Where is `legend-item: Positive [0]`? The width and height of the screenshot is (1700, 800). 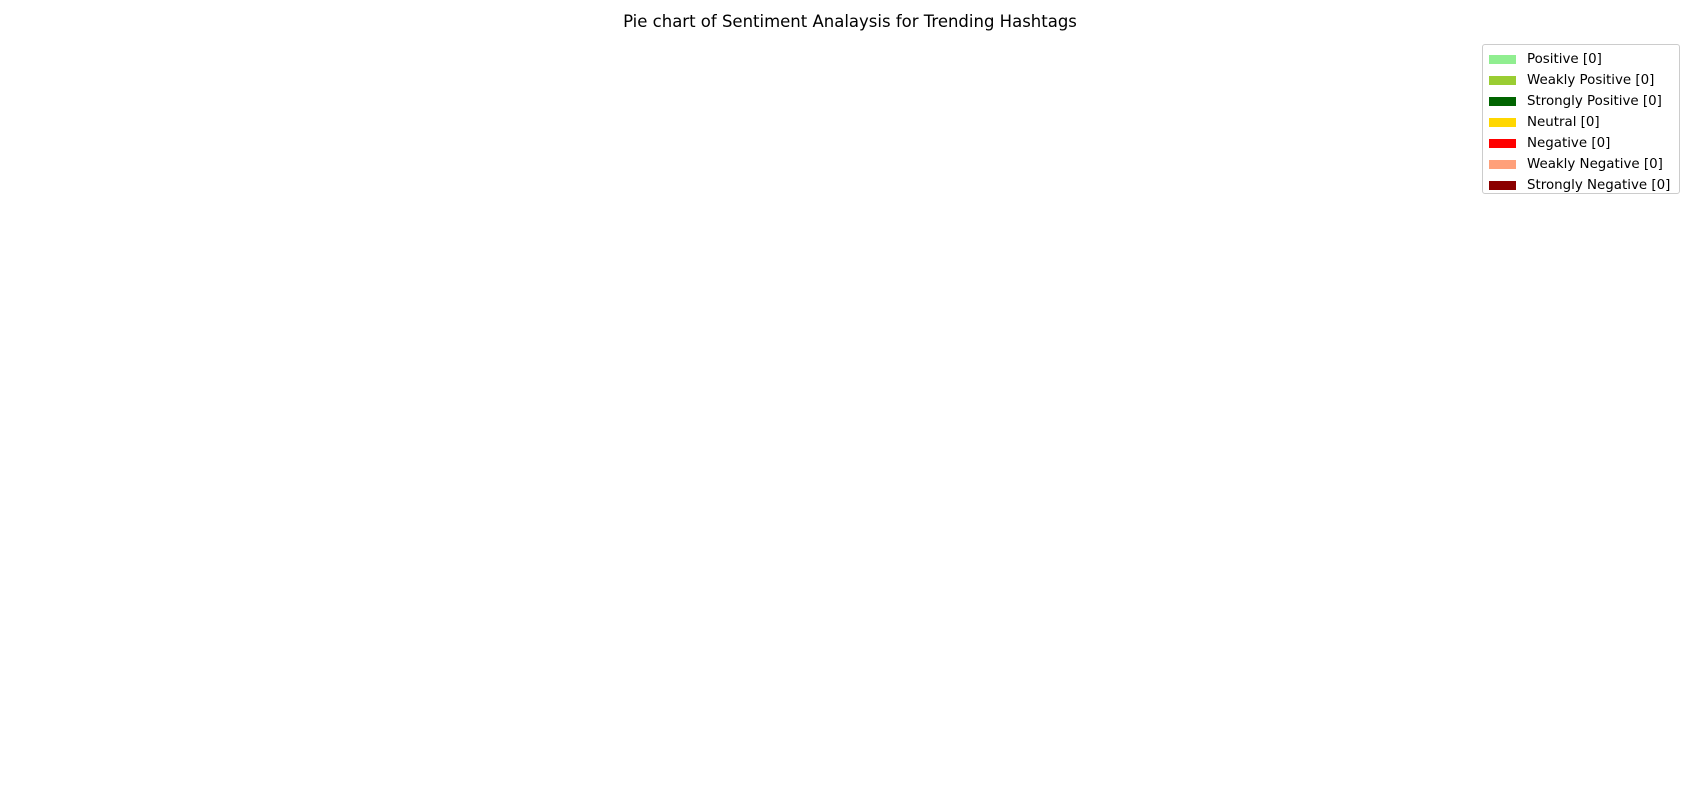 legend-item: Positive [0] is located at coordinates (1581, 59).